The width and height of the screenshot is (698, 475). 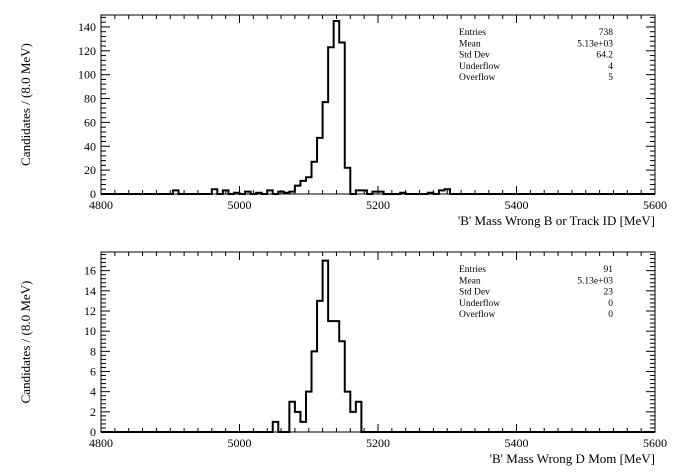 I want to click on y-tick-label: 100, so click(x=87, y=75).